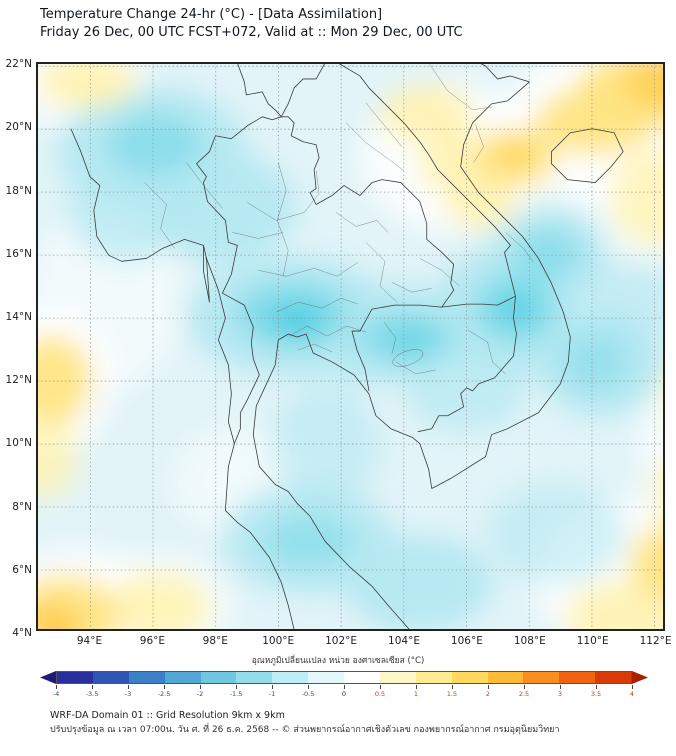  Describe the element at coordinates (128, 694) in the screenshot. I see `colorbar-tick-label: -3` at that location.